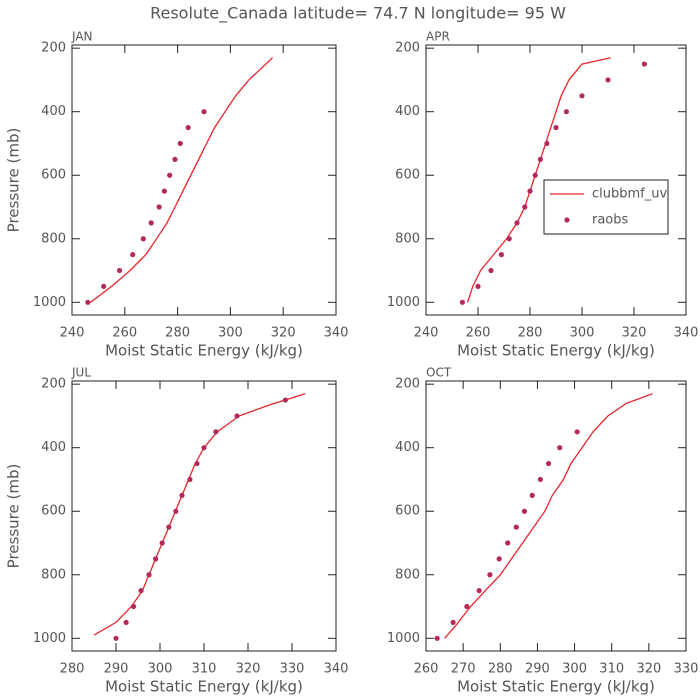 The height and width of the screenshot is (700, 700). What do you see at coordinates (82, 37) in the screenshot?
I see `panel-title: JAN` at bounding box center [82, 37].